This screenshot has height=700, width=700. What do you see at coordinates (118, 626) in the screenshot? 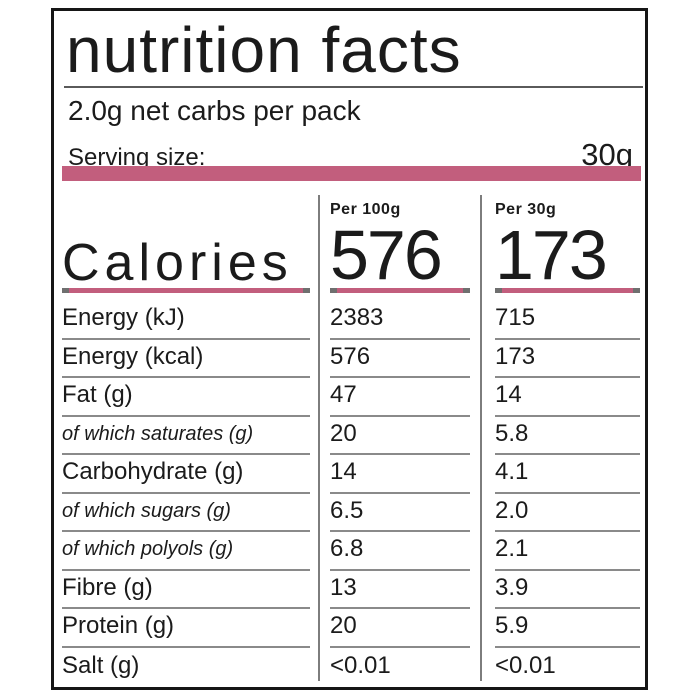
I see `nutrient-label: Protein (g)` at bounding box center [118, 626].